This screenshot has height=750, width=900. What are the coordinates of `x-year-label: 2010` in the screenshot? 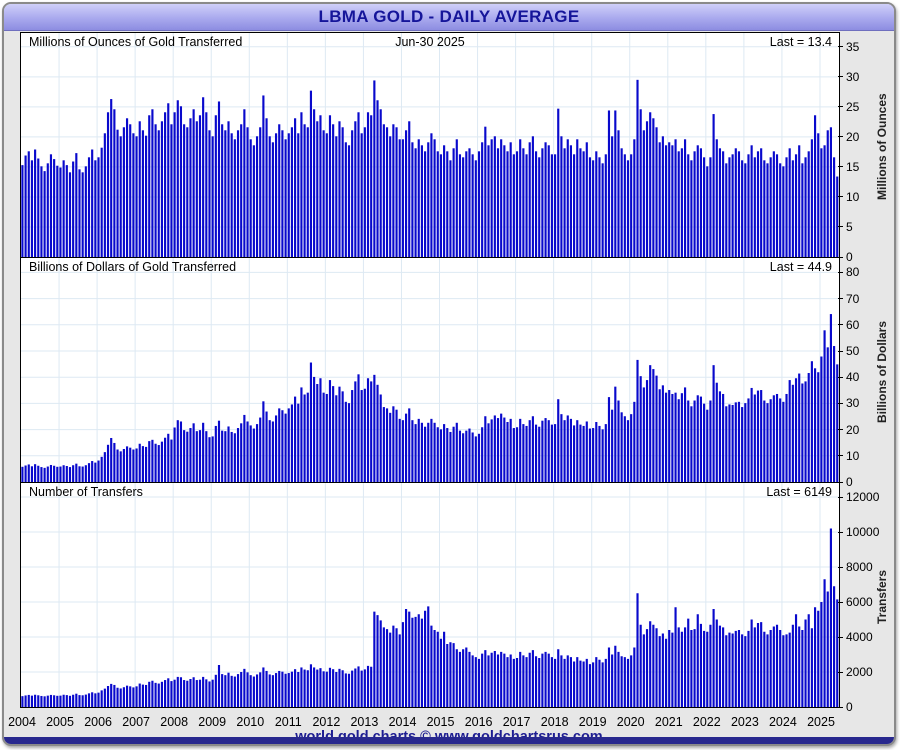 It's located at (250, 722).